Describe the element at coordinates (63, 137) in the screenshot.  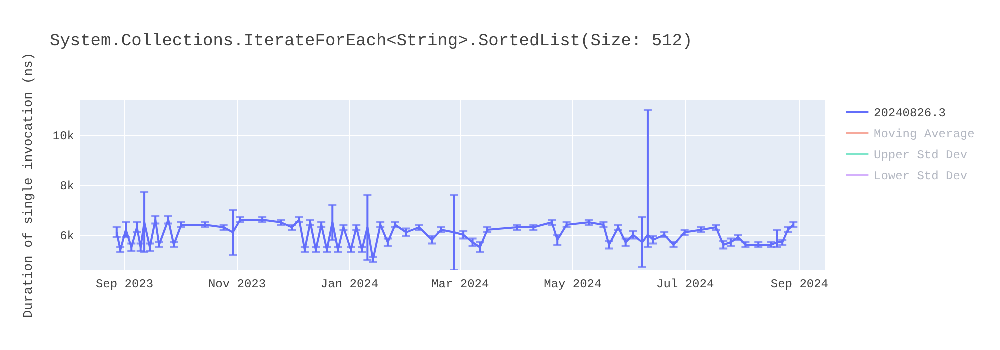
I see `y-tick-label: 10k` at that location.